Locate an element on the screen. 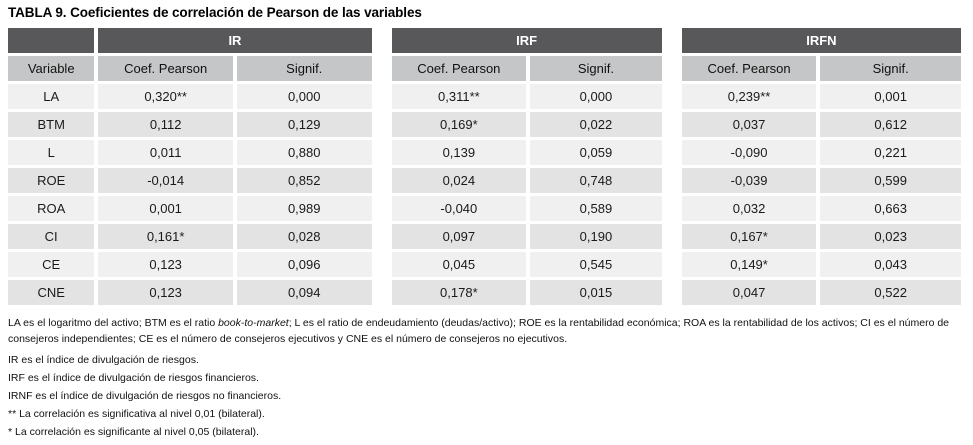 The image size is (973, 445). signif-cell: 0,748 is located at coordinates (596, 180).